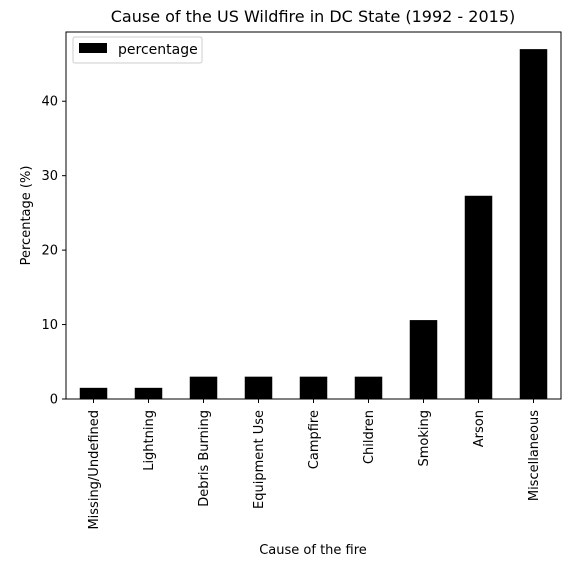 This screenshot has height=563, width=574. I want to click on y-tick-label: 10, so click(49, 325).